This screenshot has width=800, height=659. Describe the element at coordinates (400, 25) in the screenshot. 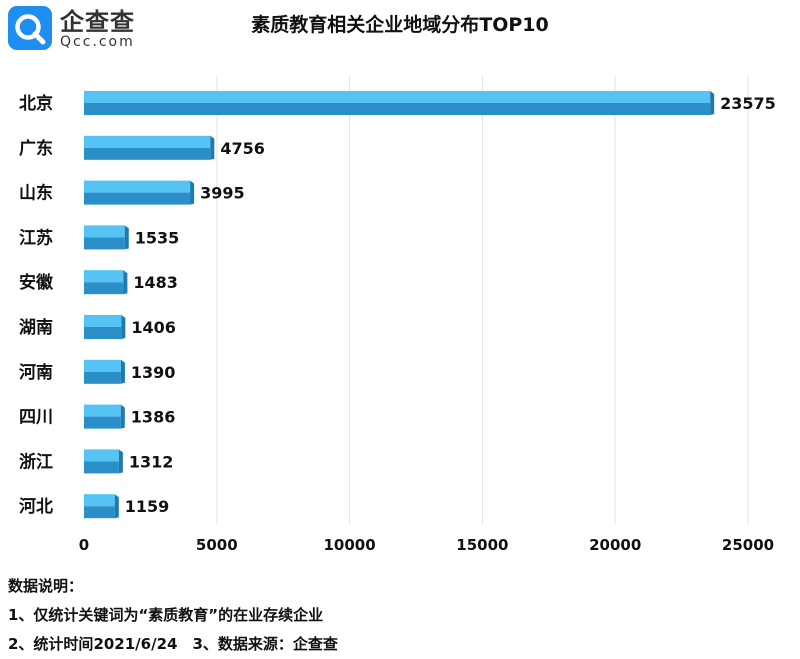

I see `chart-title: 素质教育相关企业地域分布TOP10` at that location.